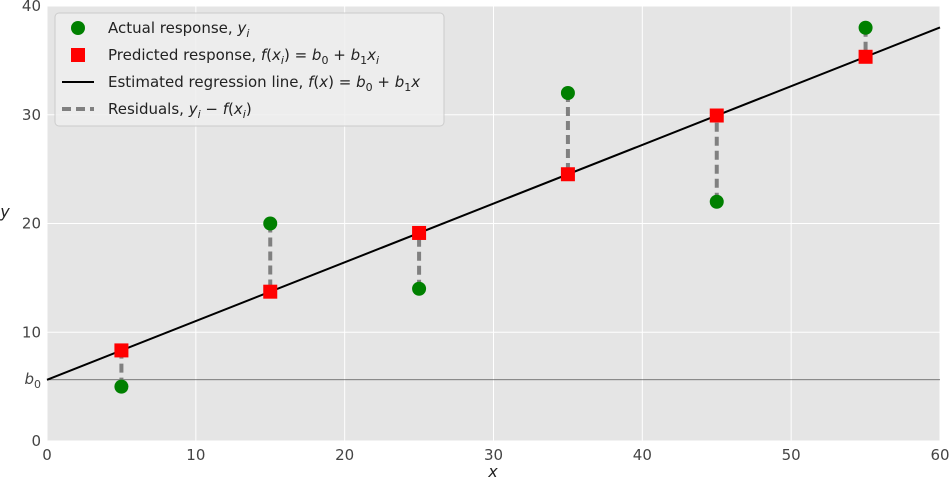 The image size is (950, 481). What do you see at coordinates (31, 7) in the screenshot?
I see `y-tick-label: 40` at bounding box center [31, 7].